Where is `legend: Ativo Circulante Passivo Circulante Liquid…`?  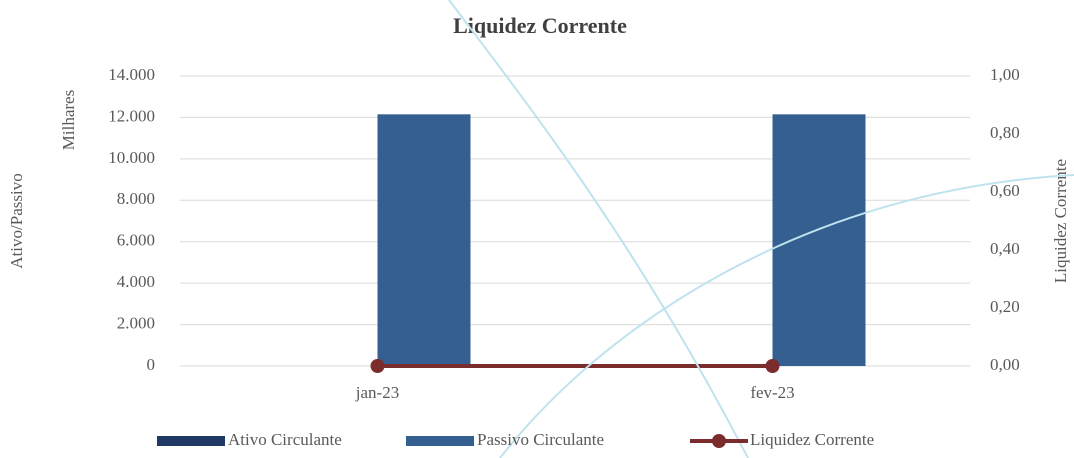 legend: Ativo Circulante Passivo Circulante Liquid… is located at coordinates (515, 439).